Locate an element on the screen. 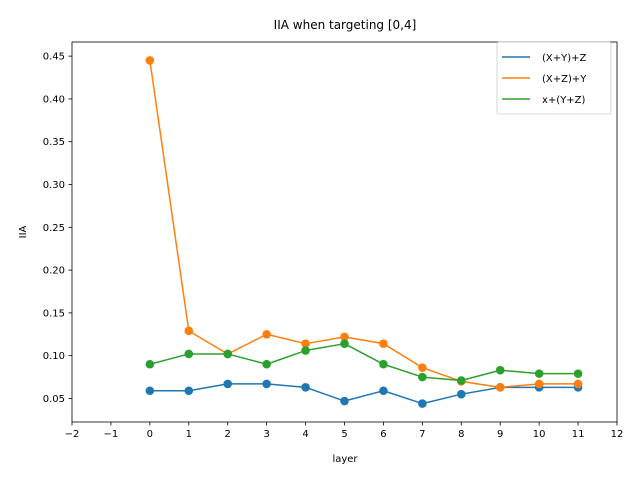  y-tick-label: 0.25 is located at coordinates (54, 228).